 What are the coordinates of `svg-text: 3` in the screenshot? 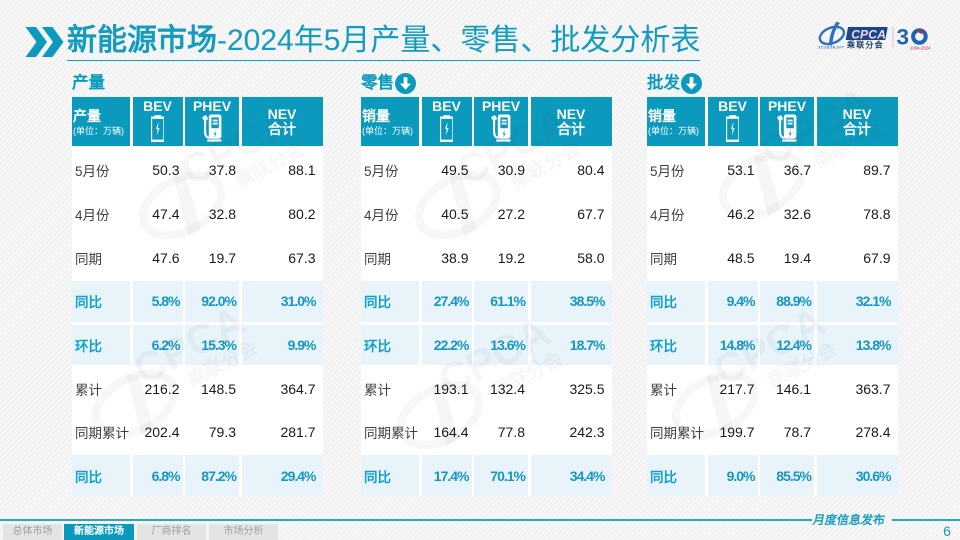 It's located at (903, 37).